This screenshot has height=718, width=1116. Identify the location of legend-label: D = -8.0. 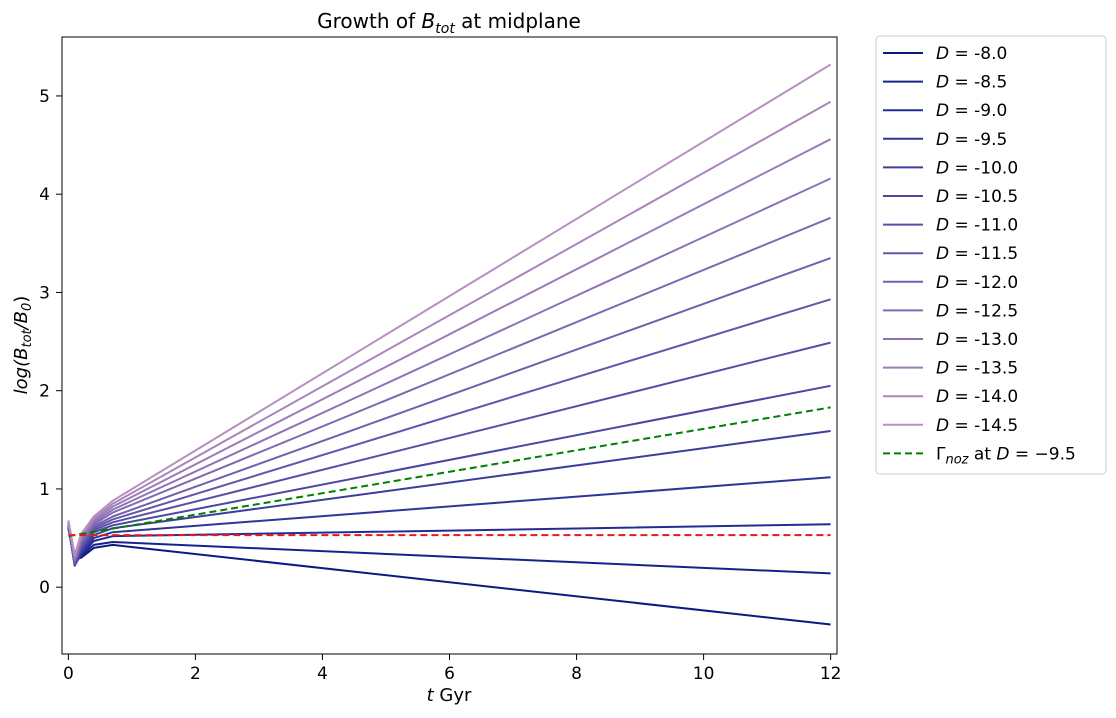
(971, 54).